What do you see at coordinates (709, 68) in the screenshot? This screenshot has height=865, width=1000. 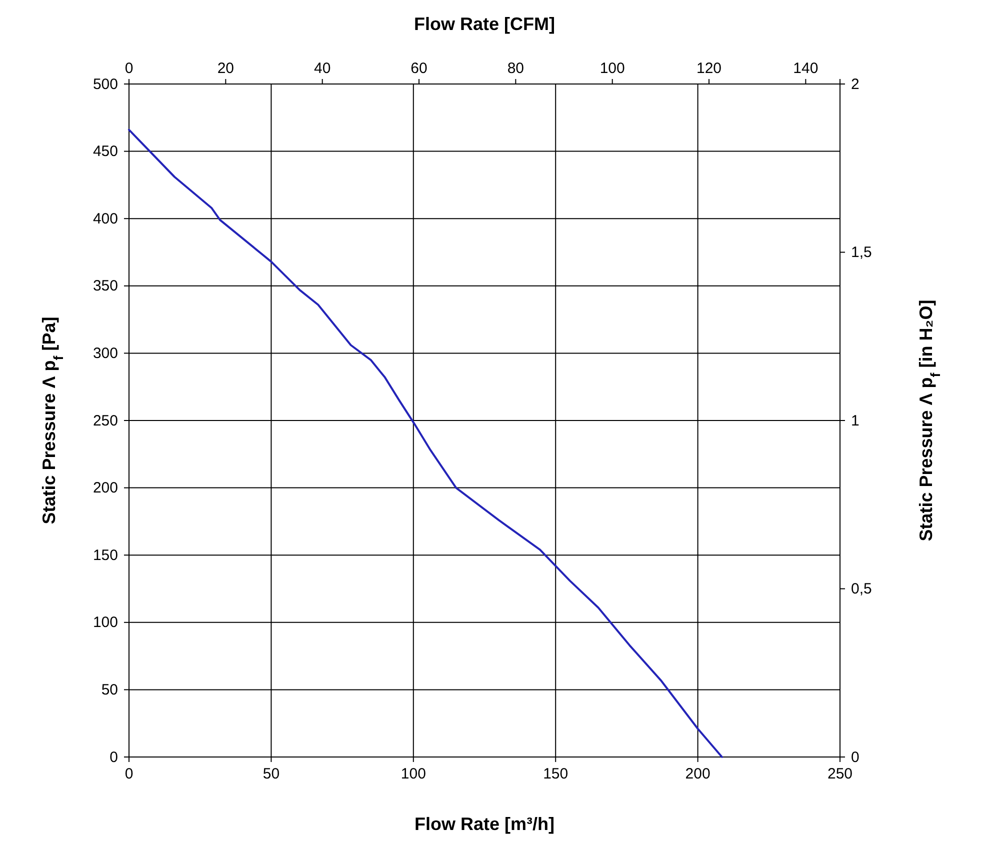 I see `x2-tick-label: 120` at bounding box center [709, 68].